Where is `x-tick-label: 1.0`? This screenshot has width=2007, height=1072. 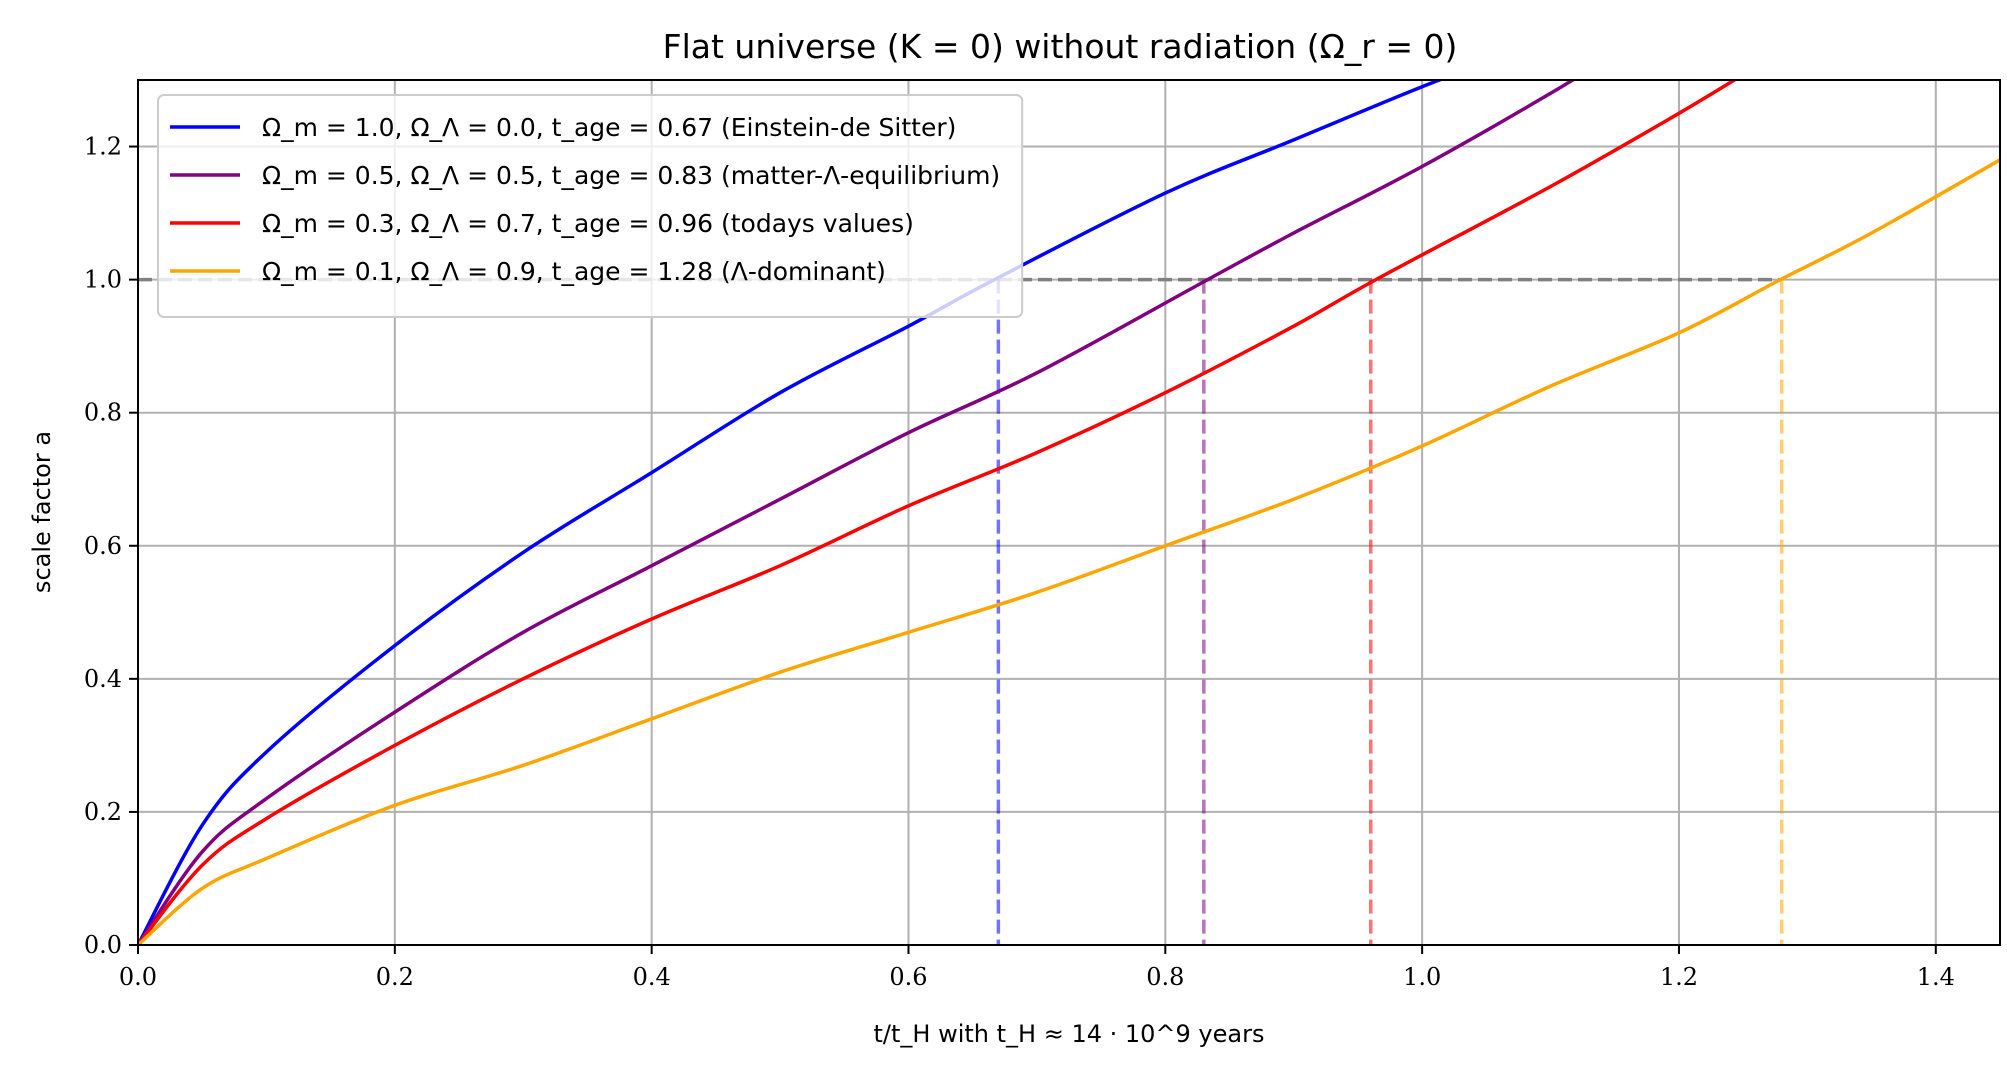 x-tick-label: 1.0 is located at coordinates (1422, 977).